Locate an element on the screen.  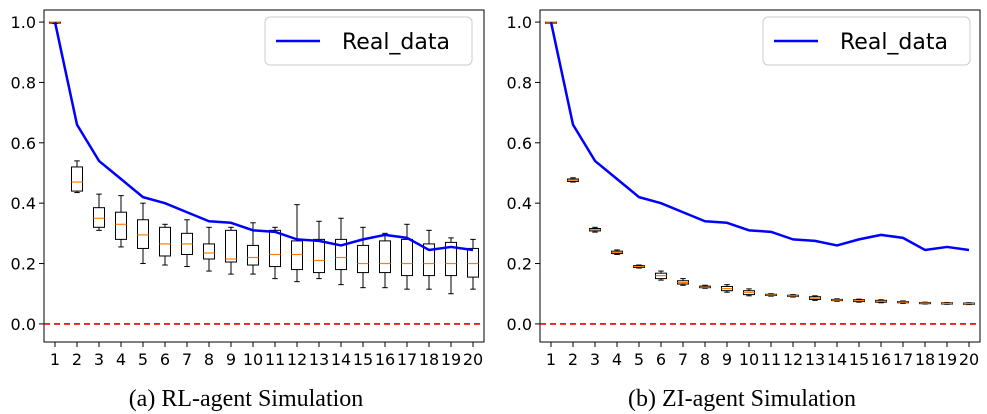
figure-caption: (a) RL-agent Simulation is located at coordinates (246, 399).